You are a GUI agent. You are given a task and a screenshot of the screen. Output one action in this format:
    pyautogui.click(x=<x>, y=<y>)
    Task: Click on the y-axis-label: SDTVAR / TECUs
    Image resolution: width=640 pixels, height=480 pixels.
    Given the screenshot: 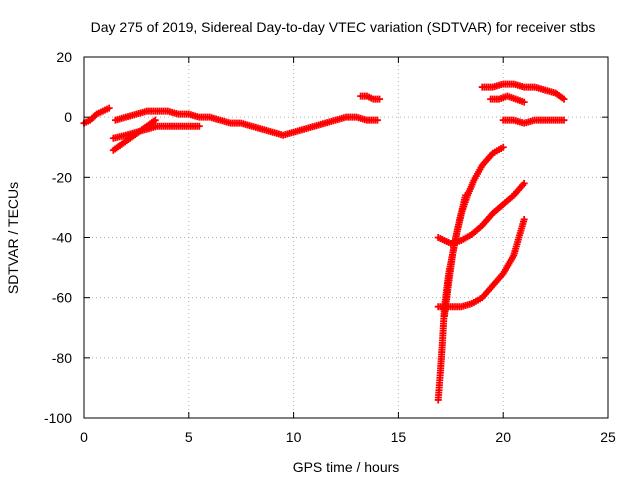 What is the action you would take?
    pyautogui.click(x=13, y=238)
    